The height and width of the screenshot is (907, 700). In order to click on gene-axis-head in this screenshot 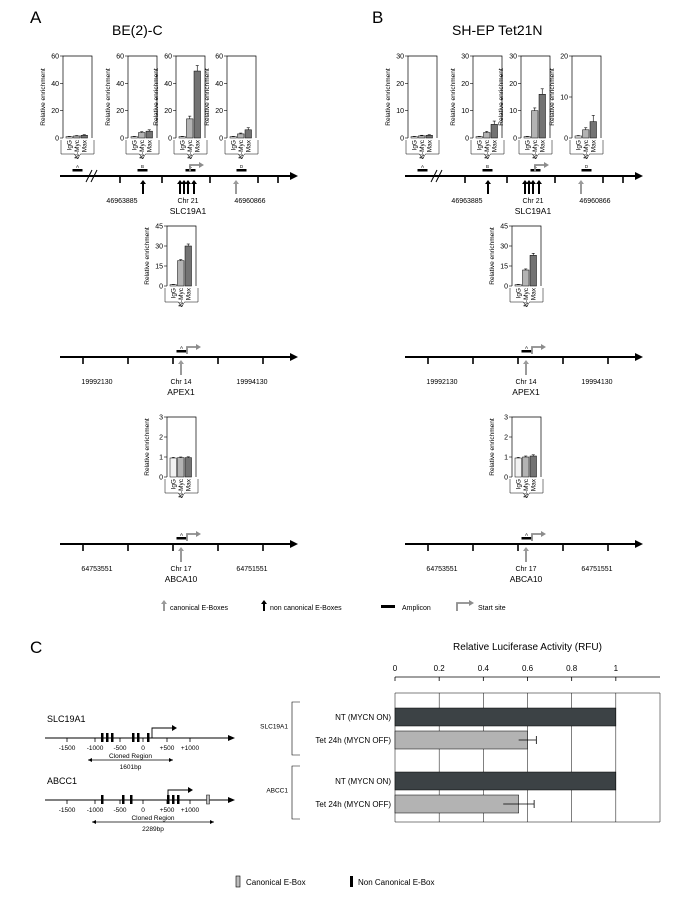, I will do `click(231, 800)`.